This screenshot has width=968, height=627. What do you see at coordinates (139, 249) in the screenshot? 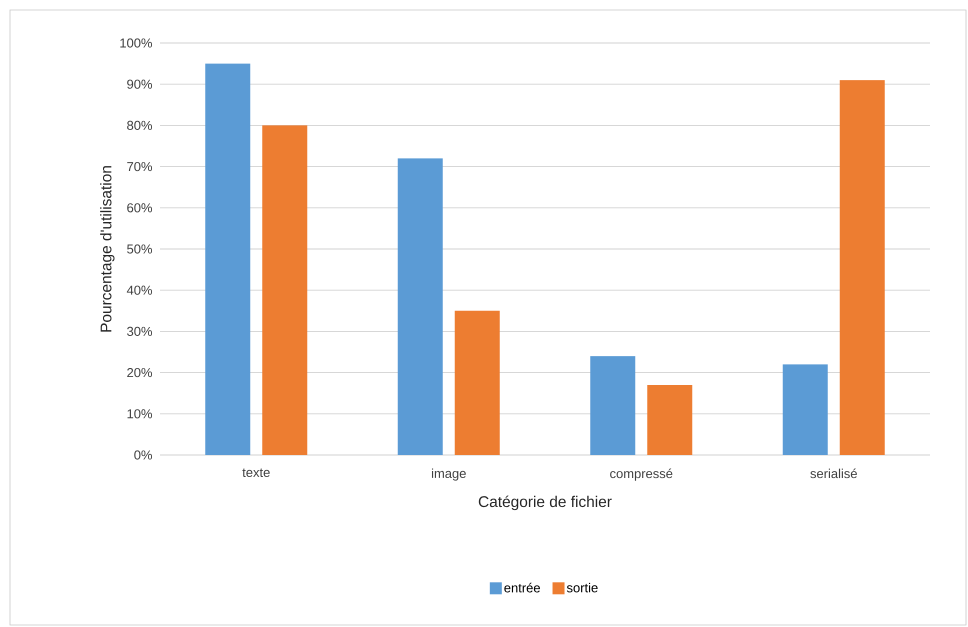
I see `y-tick-label: 50%` at bounding box center [139, 249].